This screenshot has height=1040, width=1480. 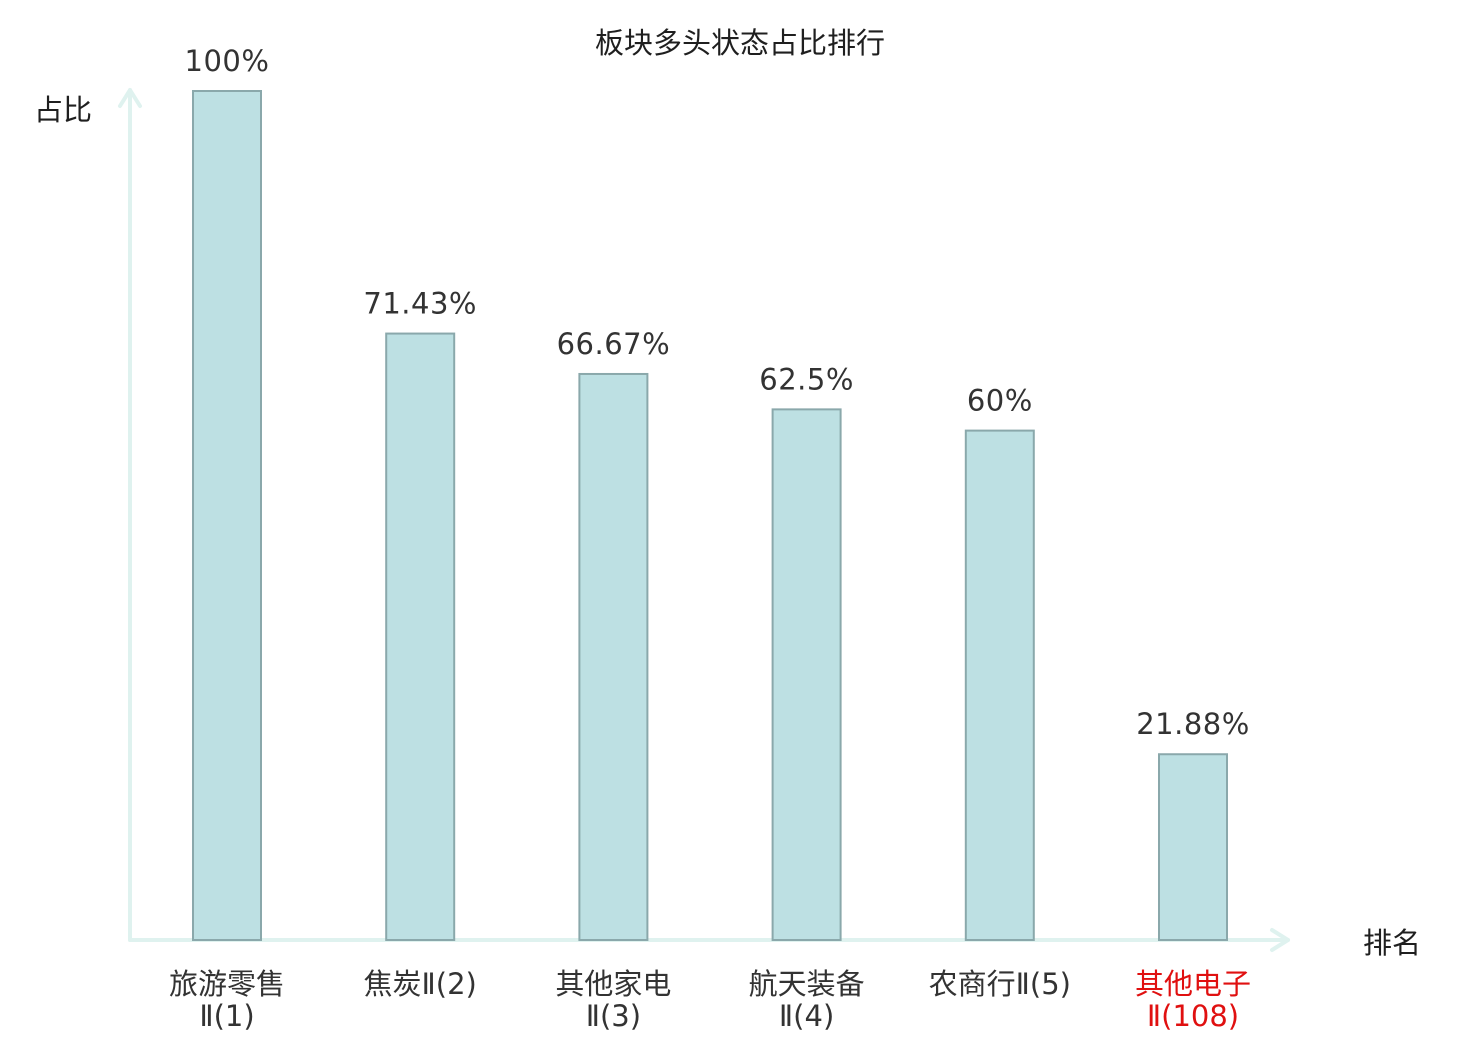 I want to click on category-label-5: 农商行Ⅱ(5), so click(x=1000, y=984).